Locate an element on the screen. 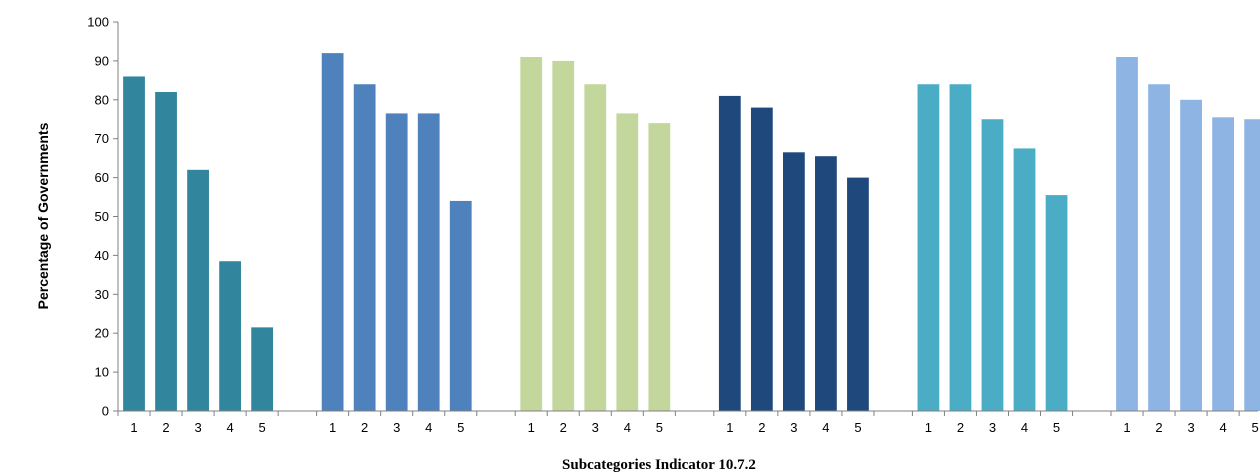 Image resolution: width=1260 pixels, height=474 pixels. y-tick-label: 50 is located at coordinates (102, 216).